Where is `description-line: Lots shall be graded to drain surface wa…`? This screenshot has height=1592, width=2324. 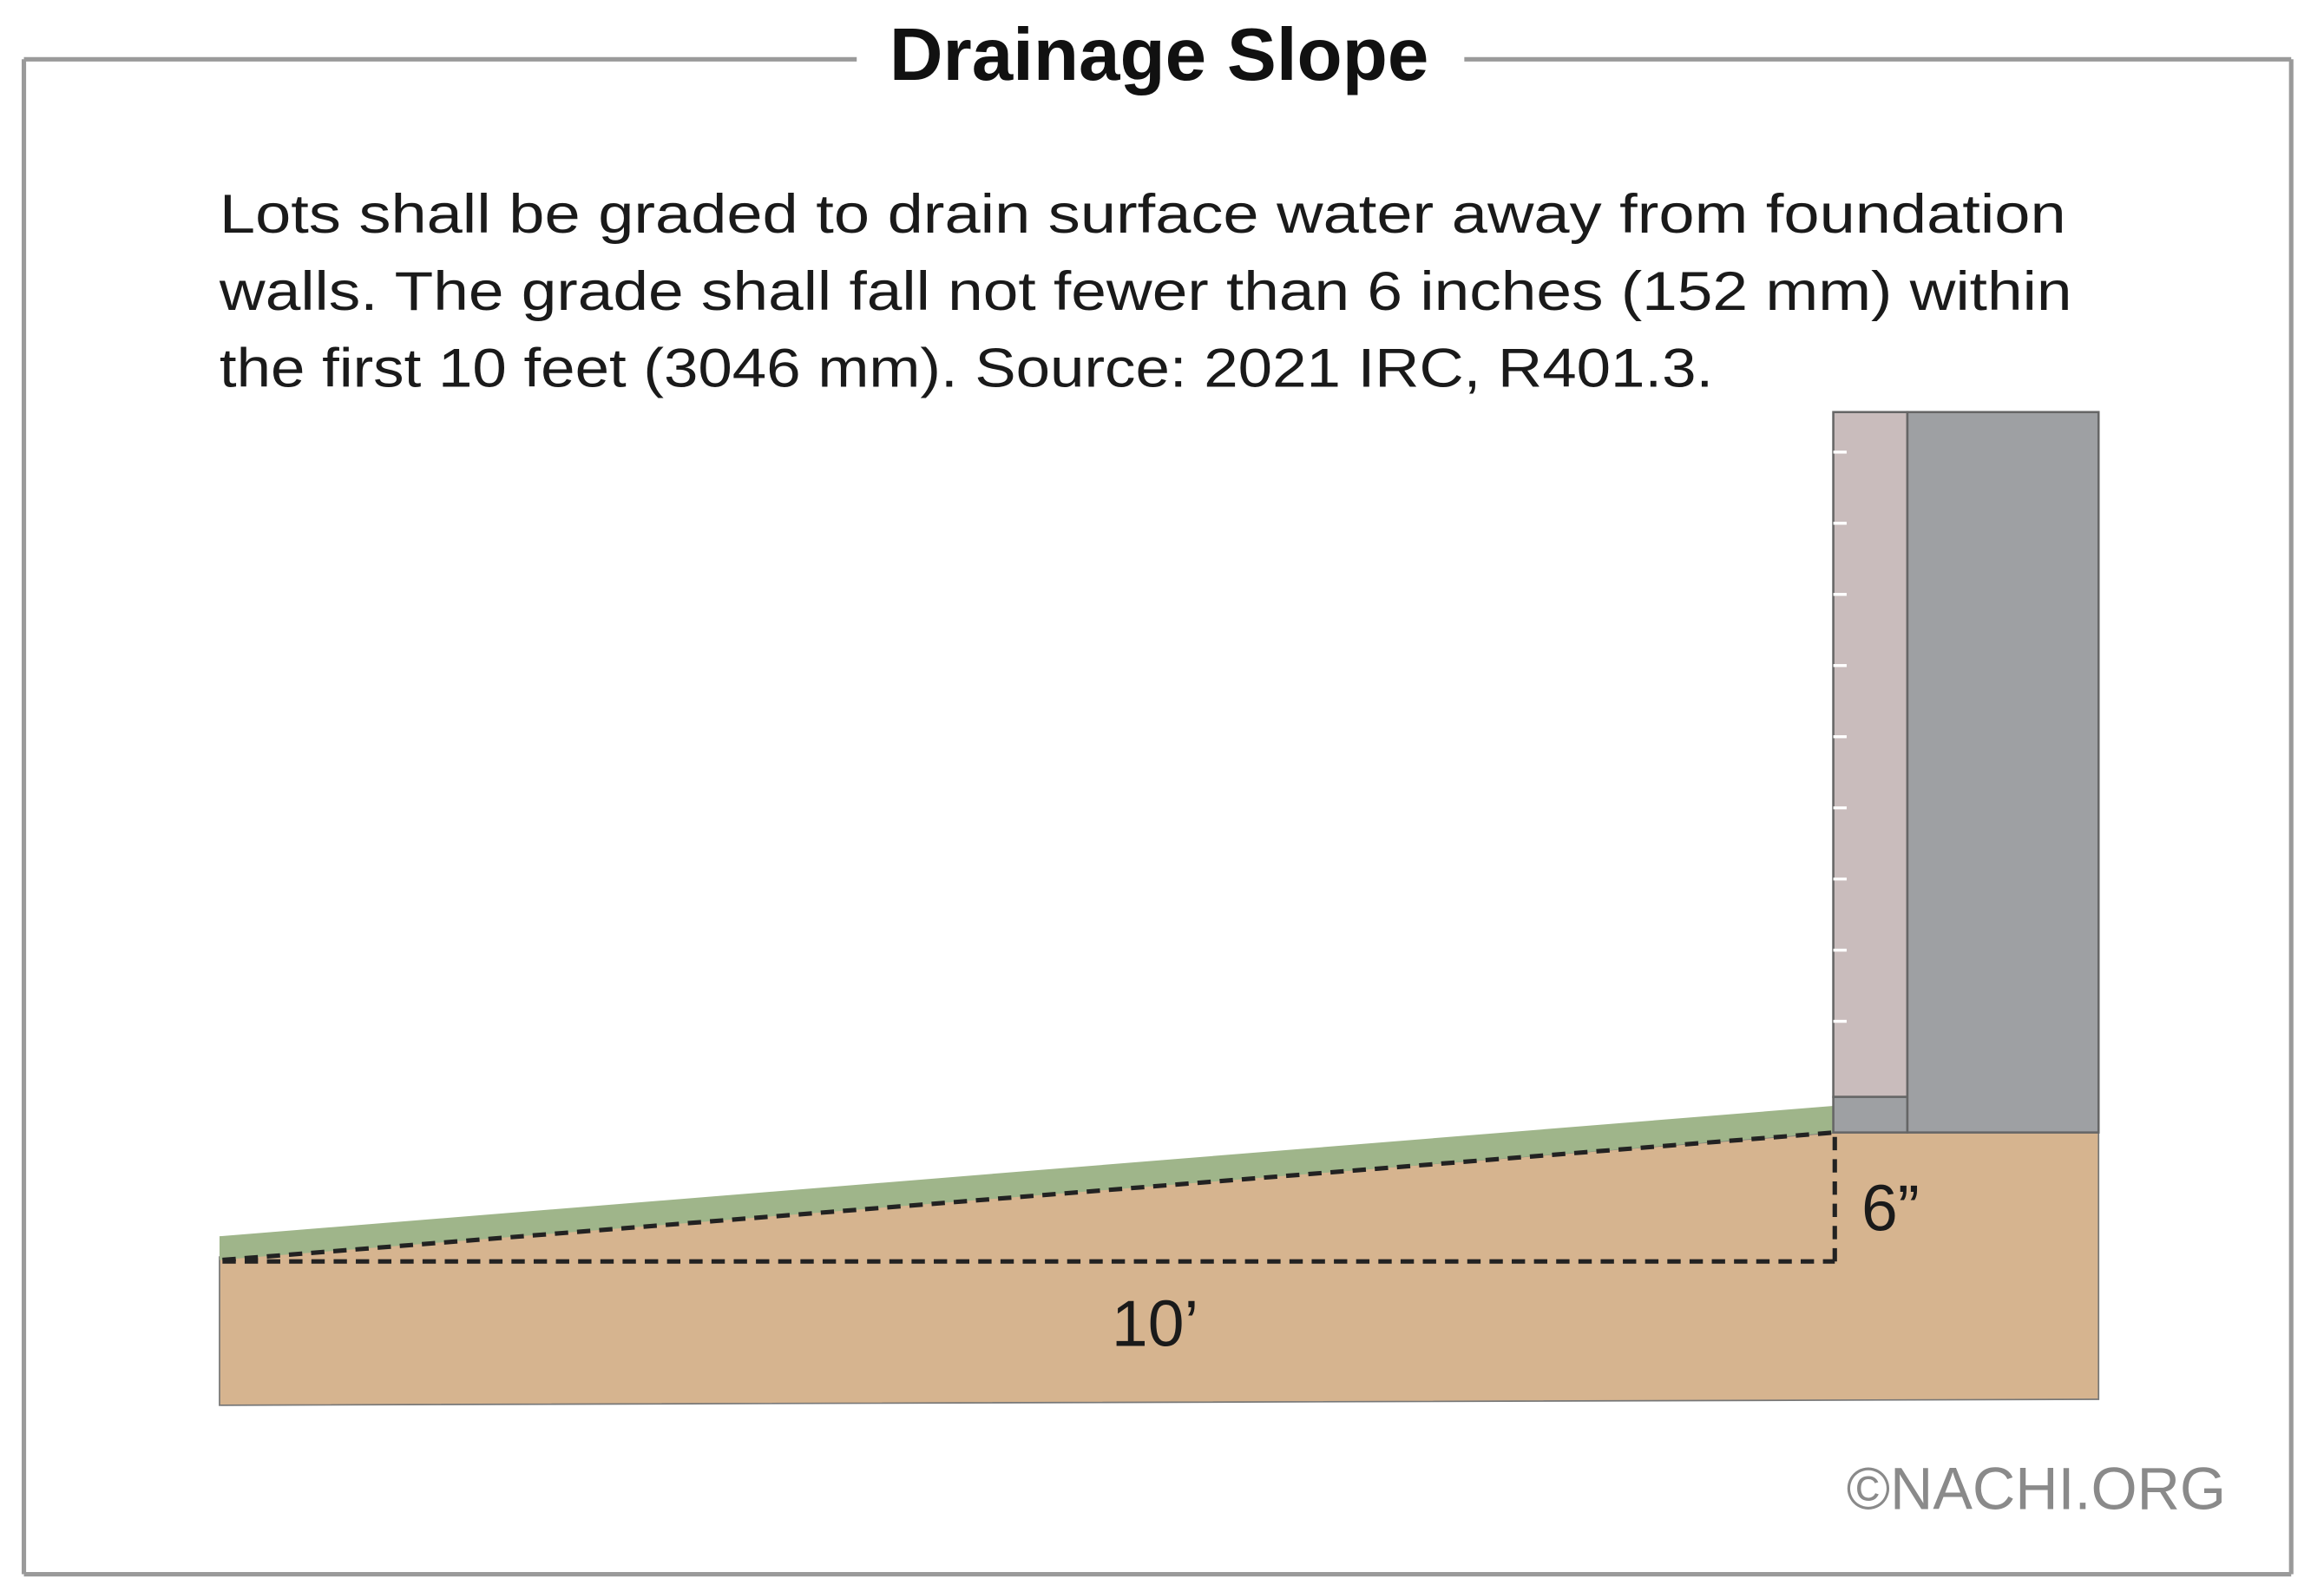
description-line: Lots shall be graded to drain surface wa… is located at coordinates (1143, 214).